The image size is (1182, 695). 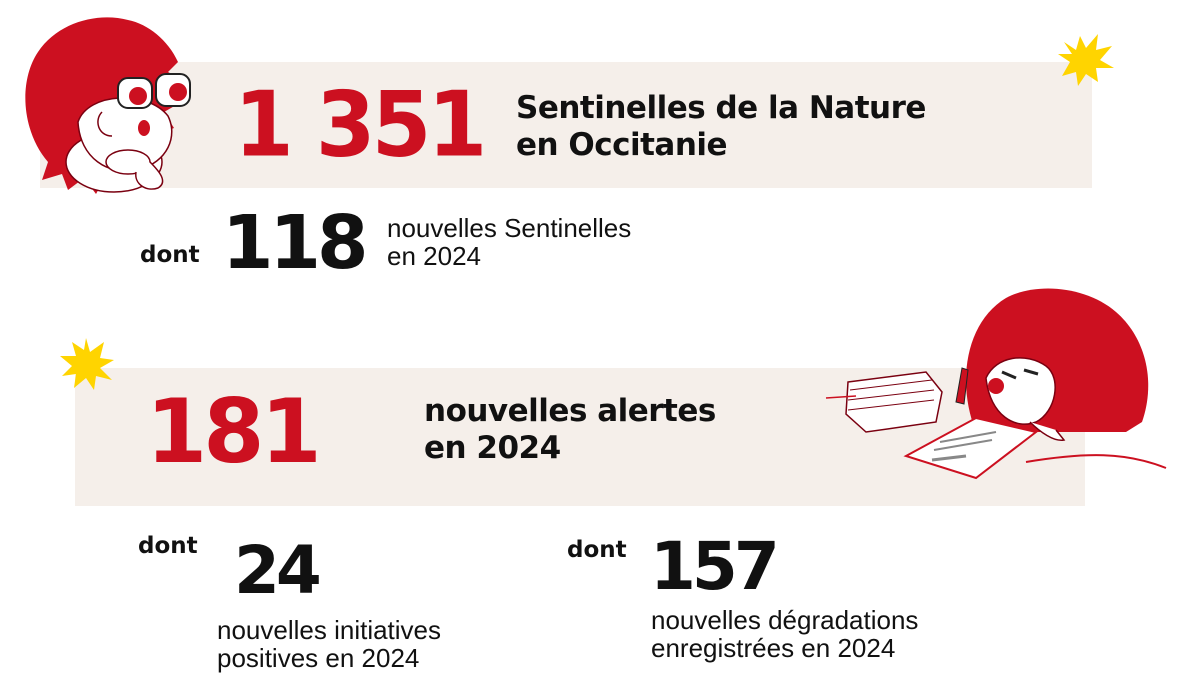 I want to click on initiatives-label-line2: positives en 2024, so click(x=318, y=658).